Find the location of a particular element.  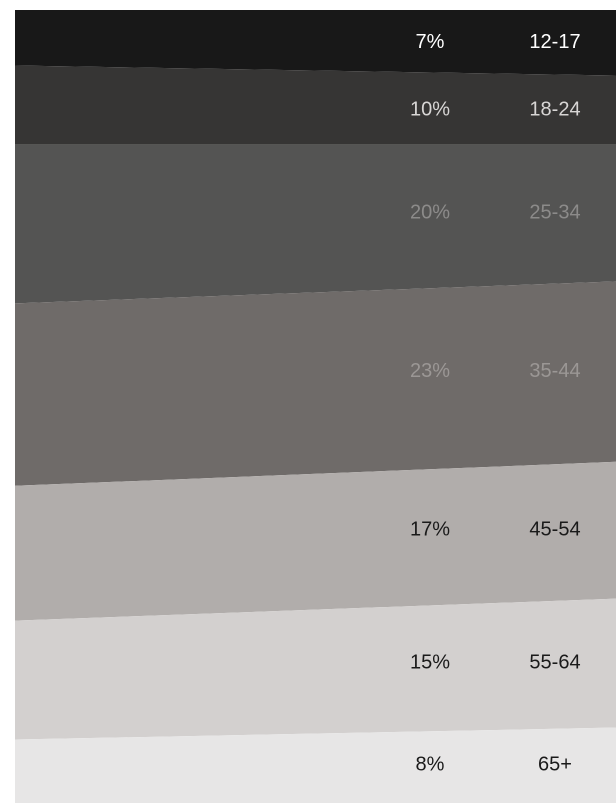

band-65+ is located at coordinates (315, 765).